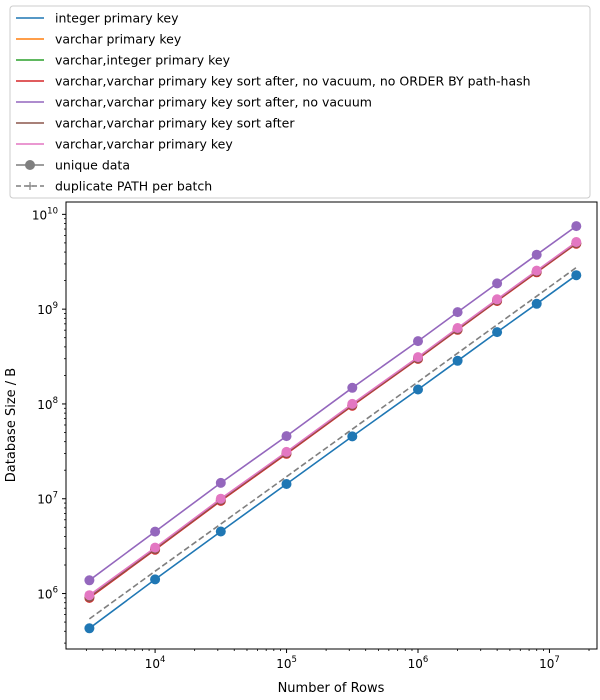 Image resolution: width=600 pixels, height=700 pixels. Describe the element at coordinates (11, 425) in the screenshot. I see `y-axis-label: Database Size / B` at that location.